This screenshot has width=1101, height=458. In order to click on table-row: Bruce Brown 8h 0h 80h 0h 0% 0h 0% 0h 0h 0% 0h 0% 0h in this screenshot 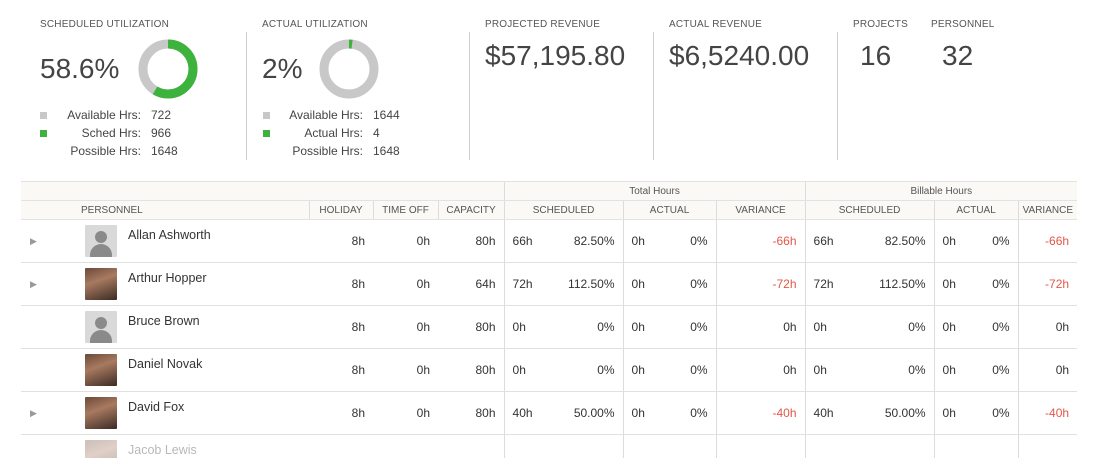, I will do `click(549, 327)`.